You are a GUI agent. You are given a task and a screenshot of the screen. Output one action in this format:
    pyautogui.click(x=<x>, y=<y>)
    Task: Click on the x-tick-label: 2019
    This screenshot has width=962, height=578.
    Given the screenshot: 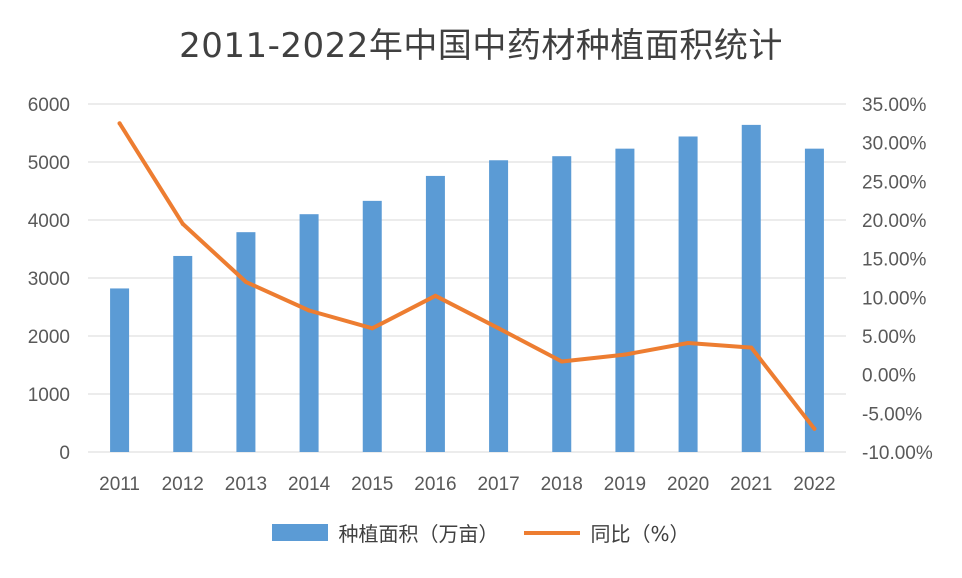 What is the action you would take?
    pyautogui.click(x=625, y=484)
    